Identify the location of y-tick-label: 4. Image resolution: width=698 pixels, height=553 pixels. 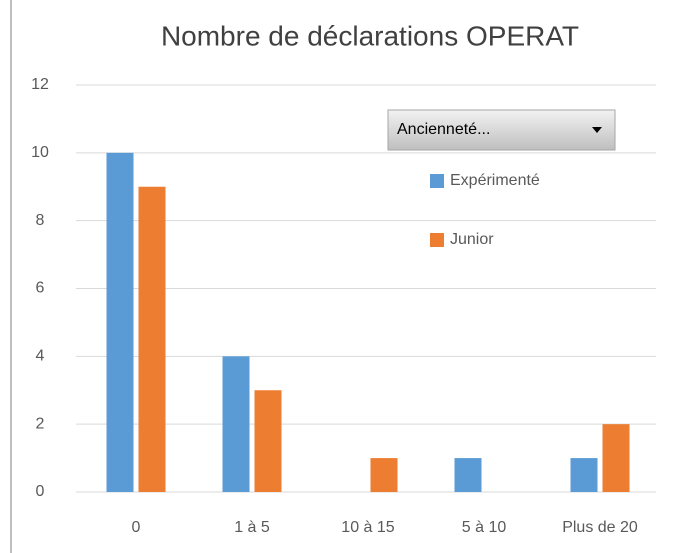
(40, 356).